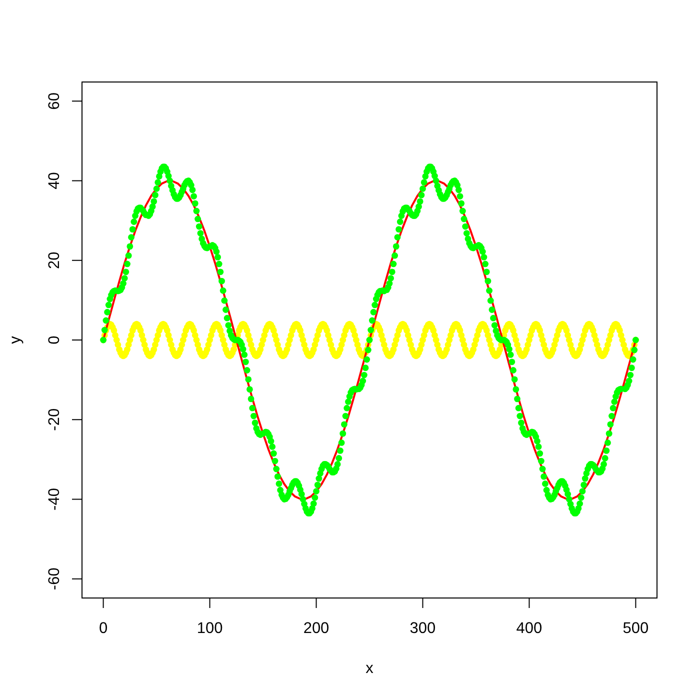  Describe the element at coordinates (54, 260) in the screenshot. I see `y-tick-label: 20` at that location.